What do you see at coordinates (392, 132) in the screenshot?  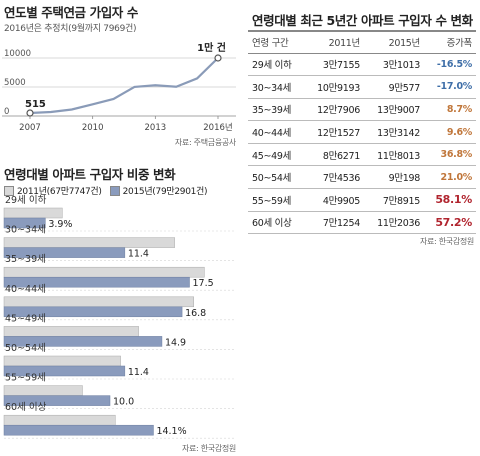 I see `cell-2015: 13만3142` at bounding box center [392, 132].